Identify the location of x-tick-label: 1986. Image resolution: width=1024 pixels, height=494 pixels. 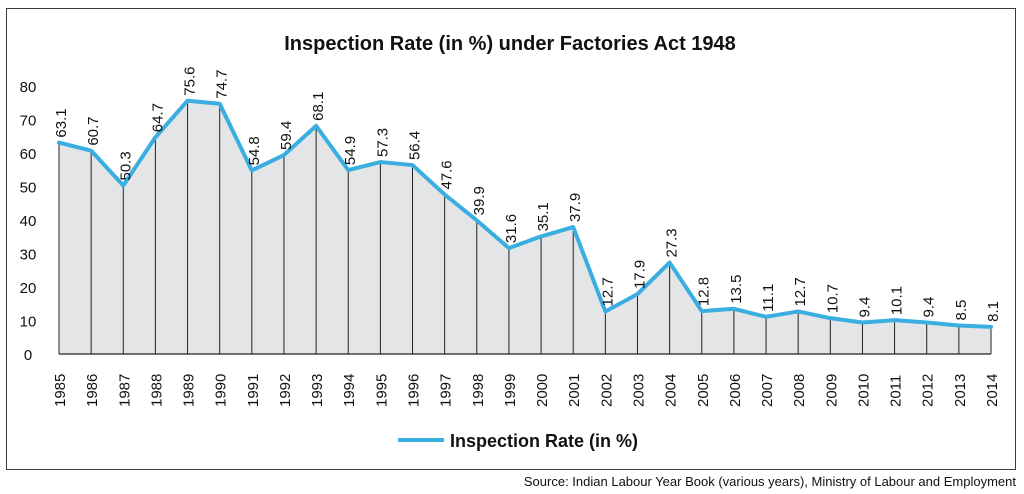
(92, 390).